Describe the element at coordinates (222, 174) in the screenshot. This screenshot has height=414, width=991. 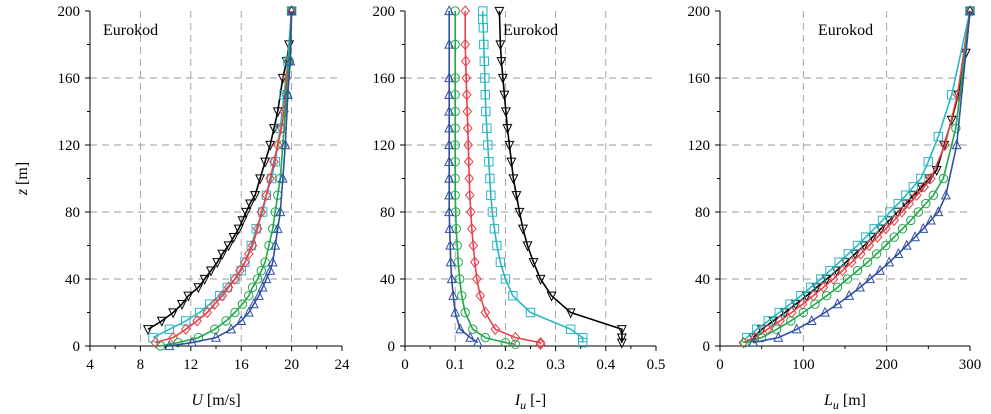
I see `series-square` at that location.